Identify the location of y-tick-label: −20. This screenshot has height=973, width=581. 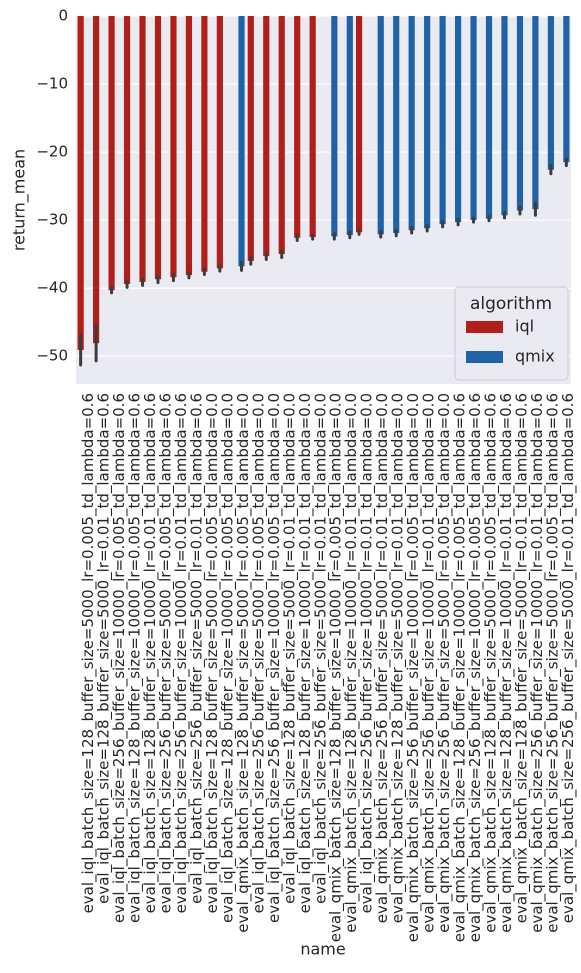
(52, 152).